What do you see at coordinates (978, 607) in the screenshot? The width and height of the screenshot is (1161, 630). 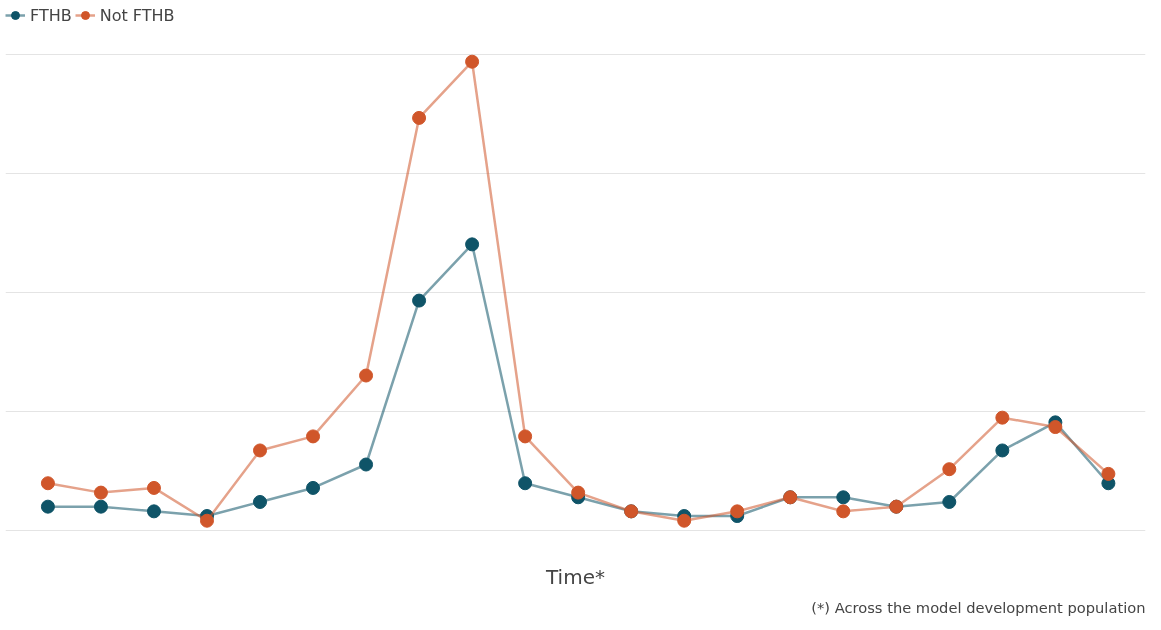 I see `text: (*) Across the model development population` at bounding box center [978, 607].